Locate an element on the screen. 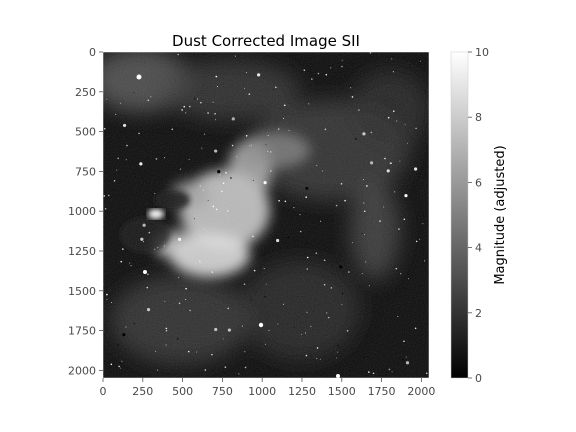 Image resolution: width=576 pixels, height=432 pixels. y-tick-label: 750 is located at coordinates (85, 171).